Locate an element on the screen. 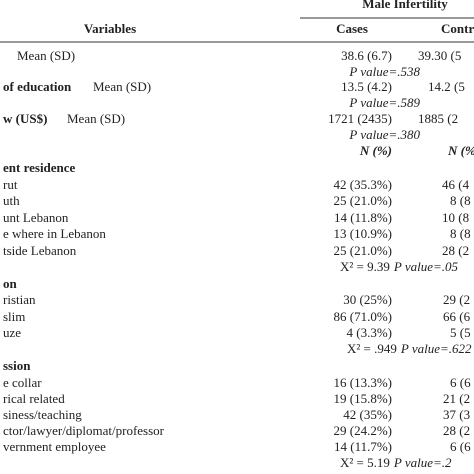  cases-cell: 14 (11.8%) is located at coordinates (363, 217).